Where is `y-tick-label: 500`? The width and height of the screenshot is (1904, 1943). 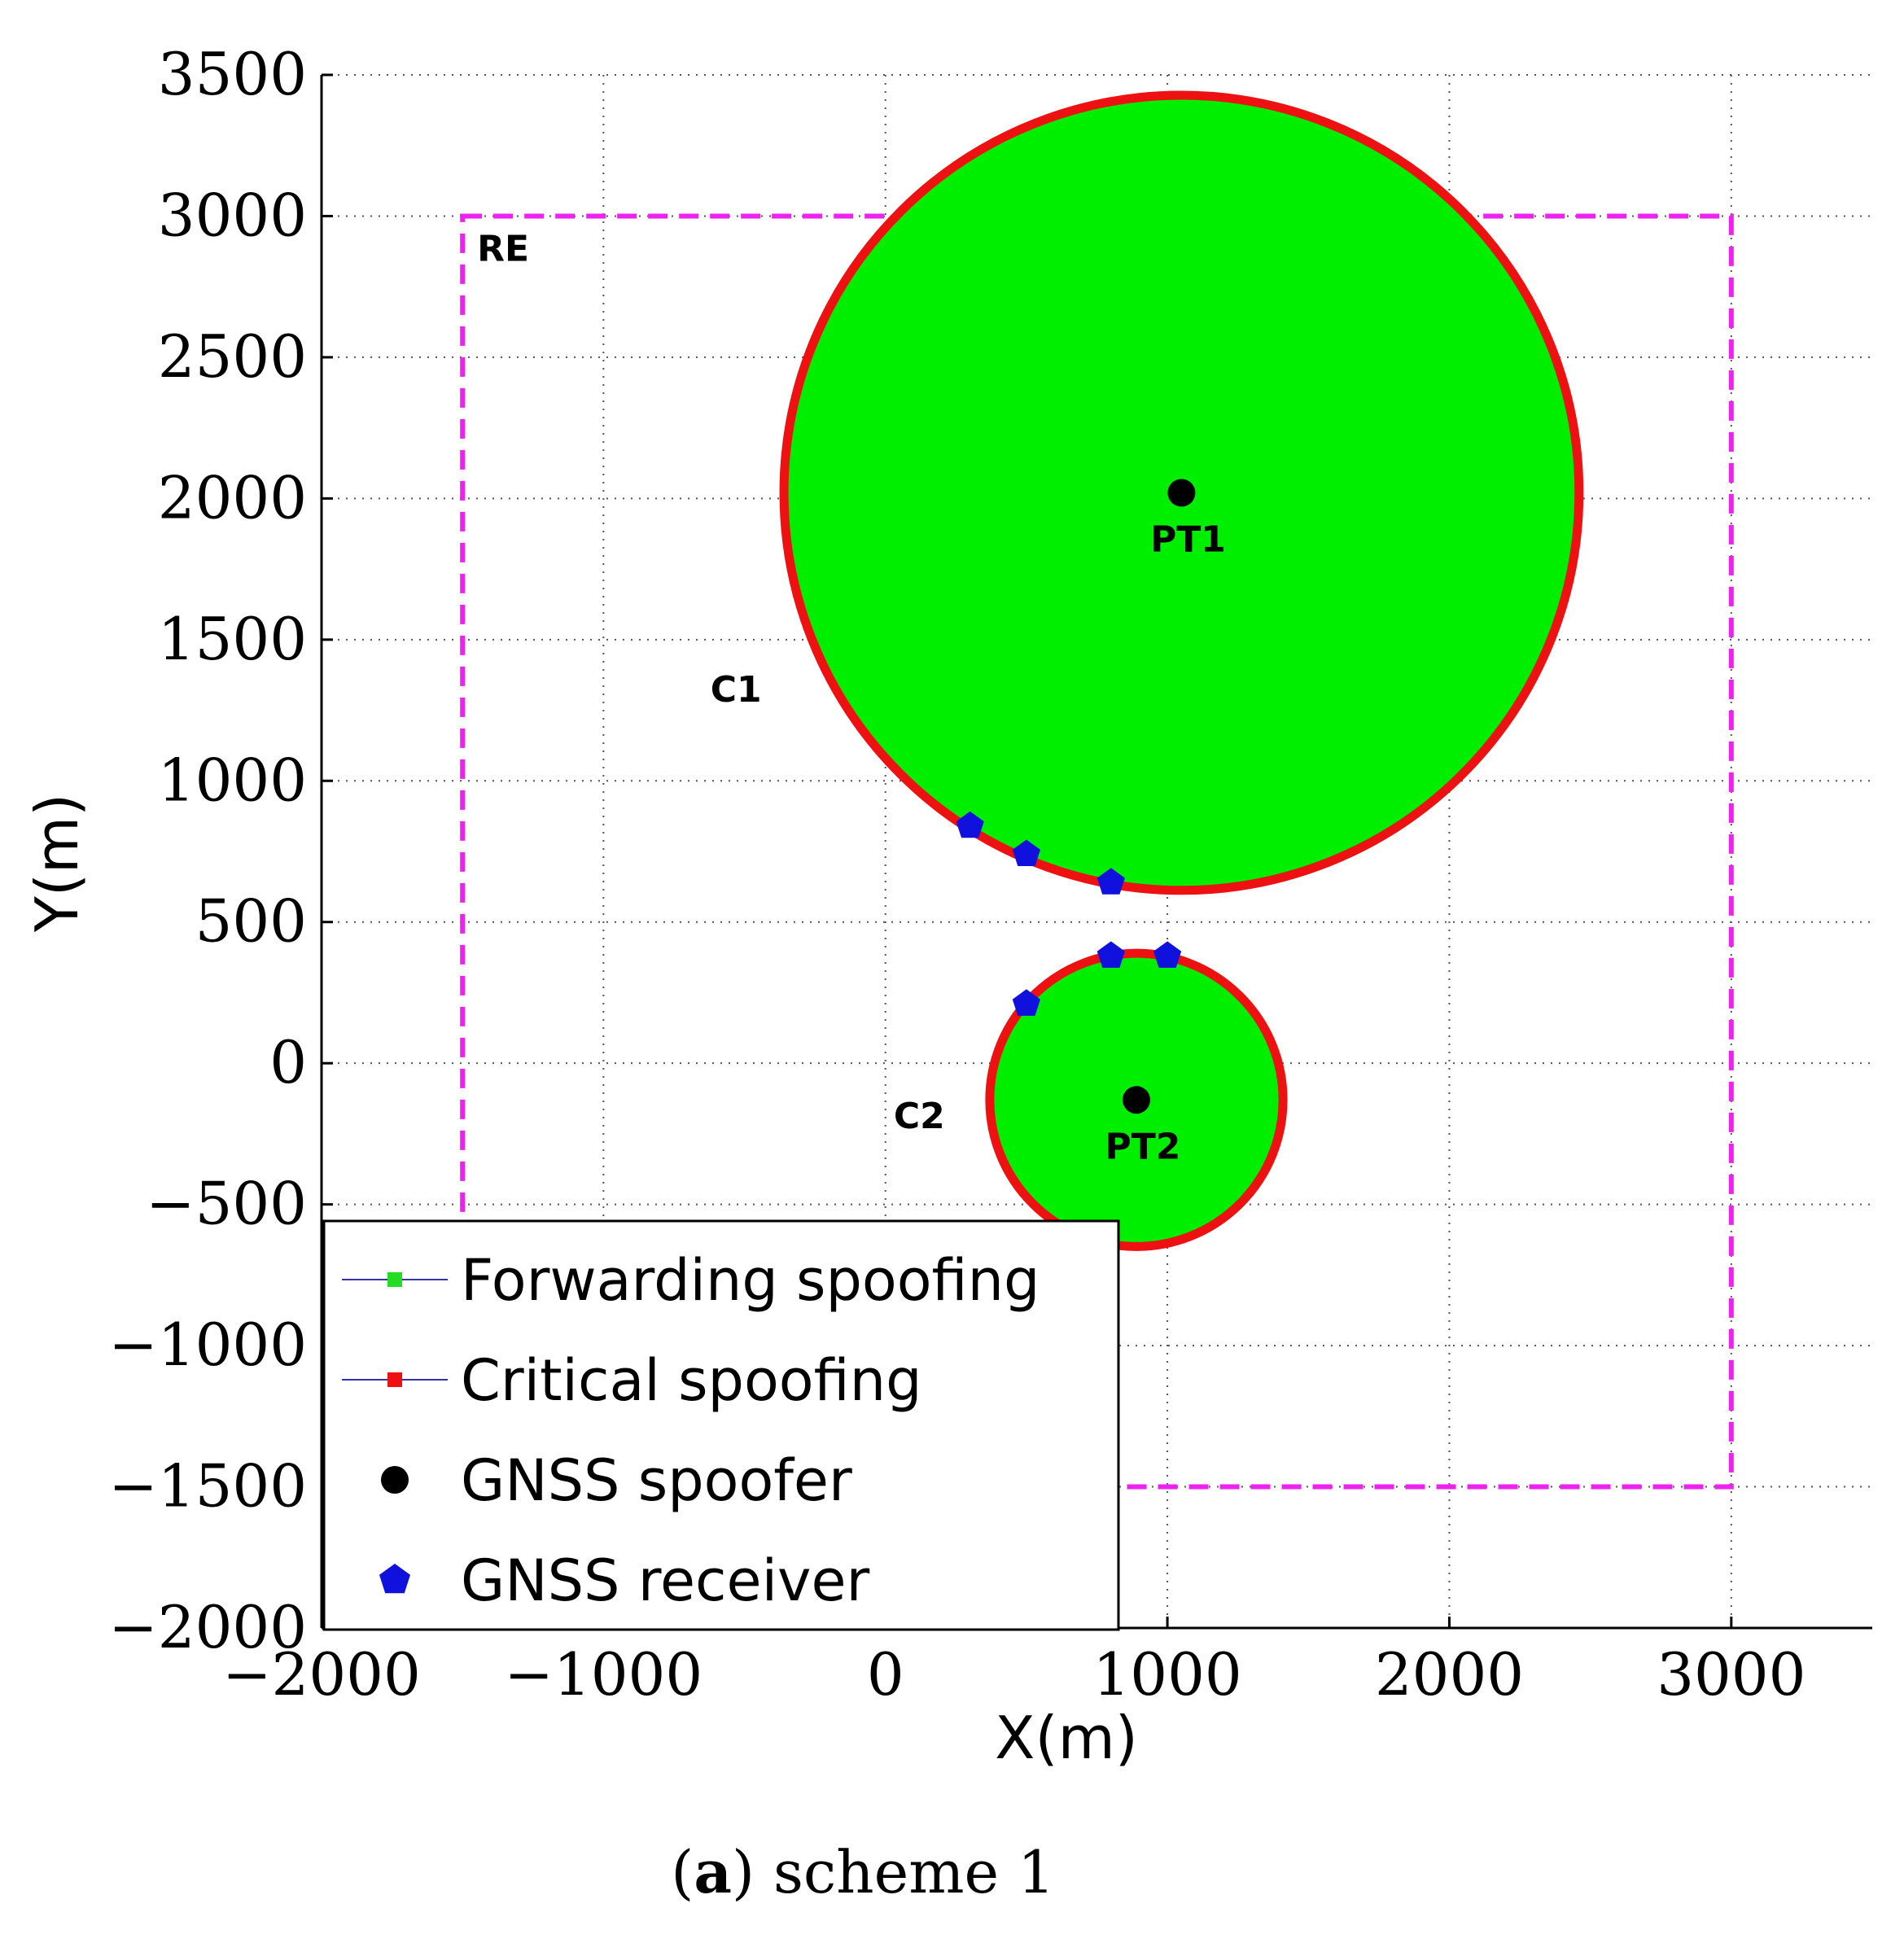 y-tick-label: 500 is located at coordinates (251, 922).